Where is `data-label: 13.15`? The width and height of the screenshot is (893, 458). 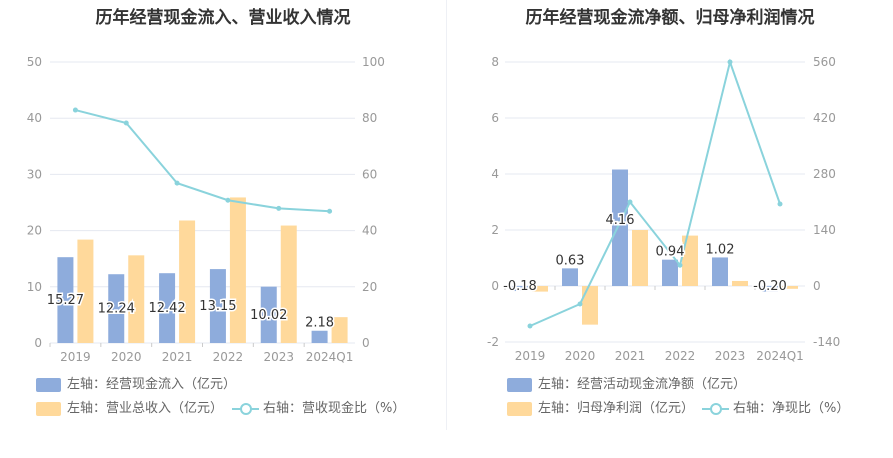 data-label: 13.15 is located at coordinates (217, 306).